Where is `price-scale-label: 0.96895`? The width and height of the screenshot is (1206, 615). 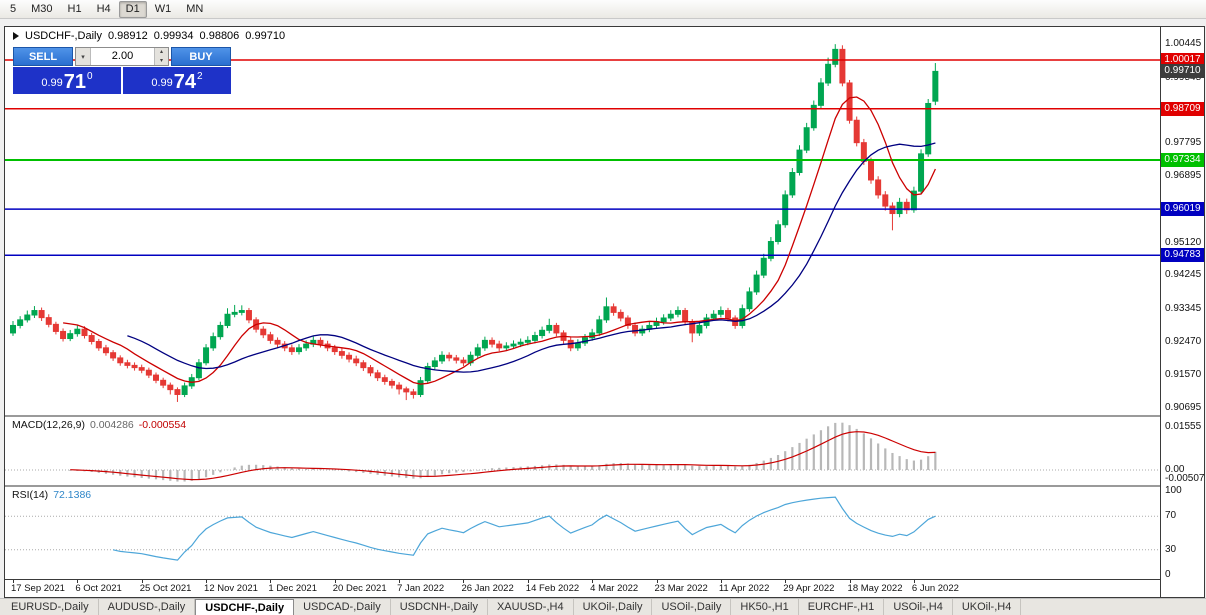 price-scale-label: 0.96895 is located at coordinates (1183, 176).